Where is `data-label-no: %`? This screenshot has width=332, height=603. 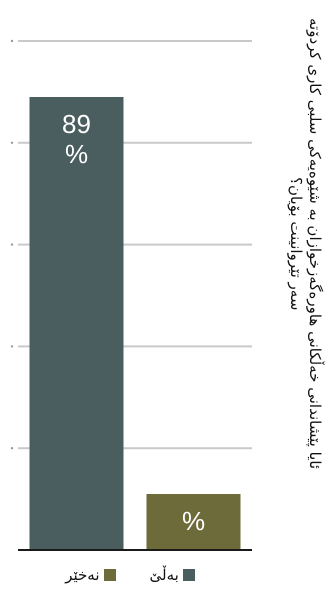 data-label-no: % is located at coordinates (193, 521).